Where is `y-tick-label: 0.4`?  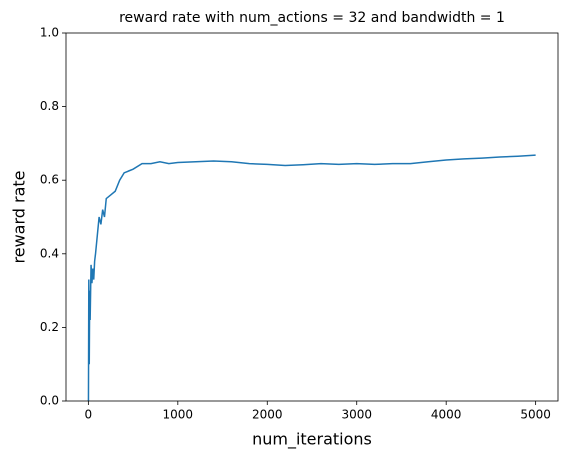
y-tick-label: 0.4 is located at coordinates (49, 253).